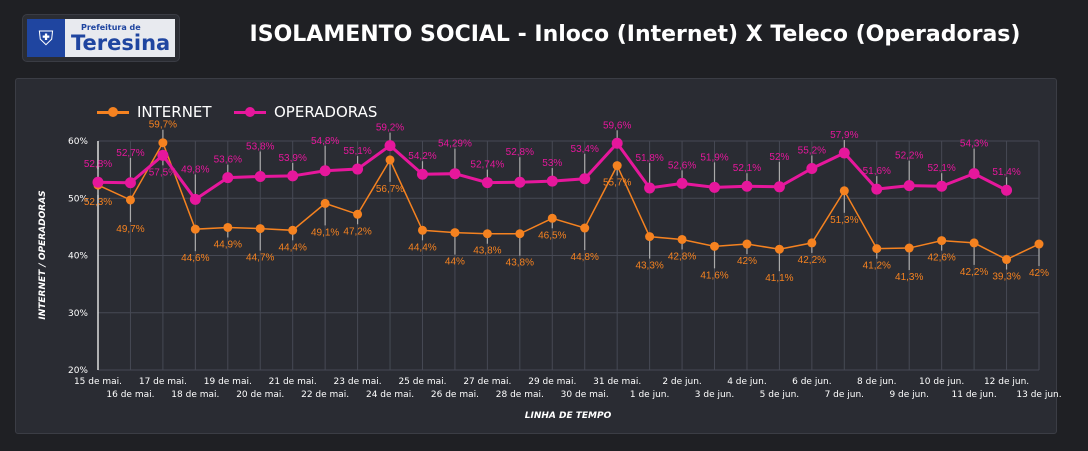  I want to click on data-label: 53,8%, so click(260, 146).